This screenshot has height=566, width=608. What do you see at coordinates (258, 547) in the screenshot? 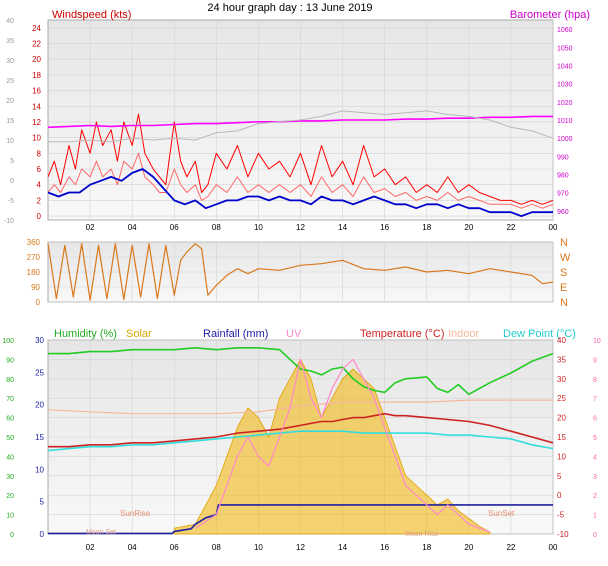
I see `temp-time-tick-label: 10` at bounding box center [258, 547].